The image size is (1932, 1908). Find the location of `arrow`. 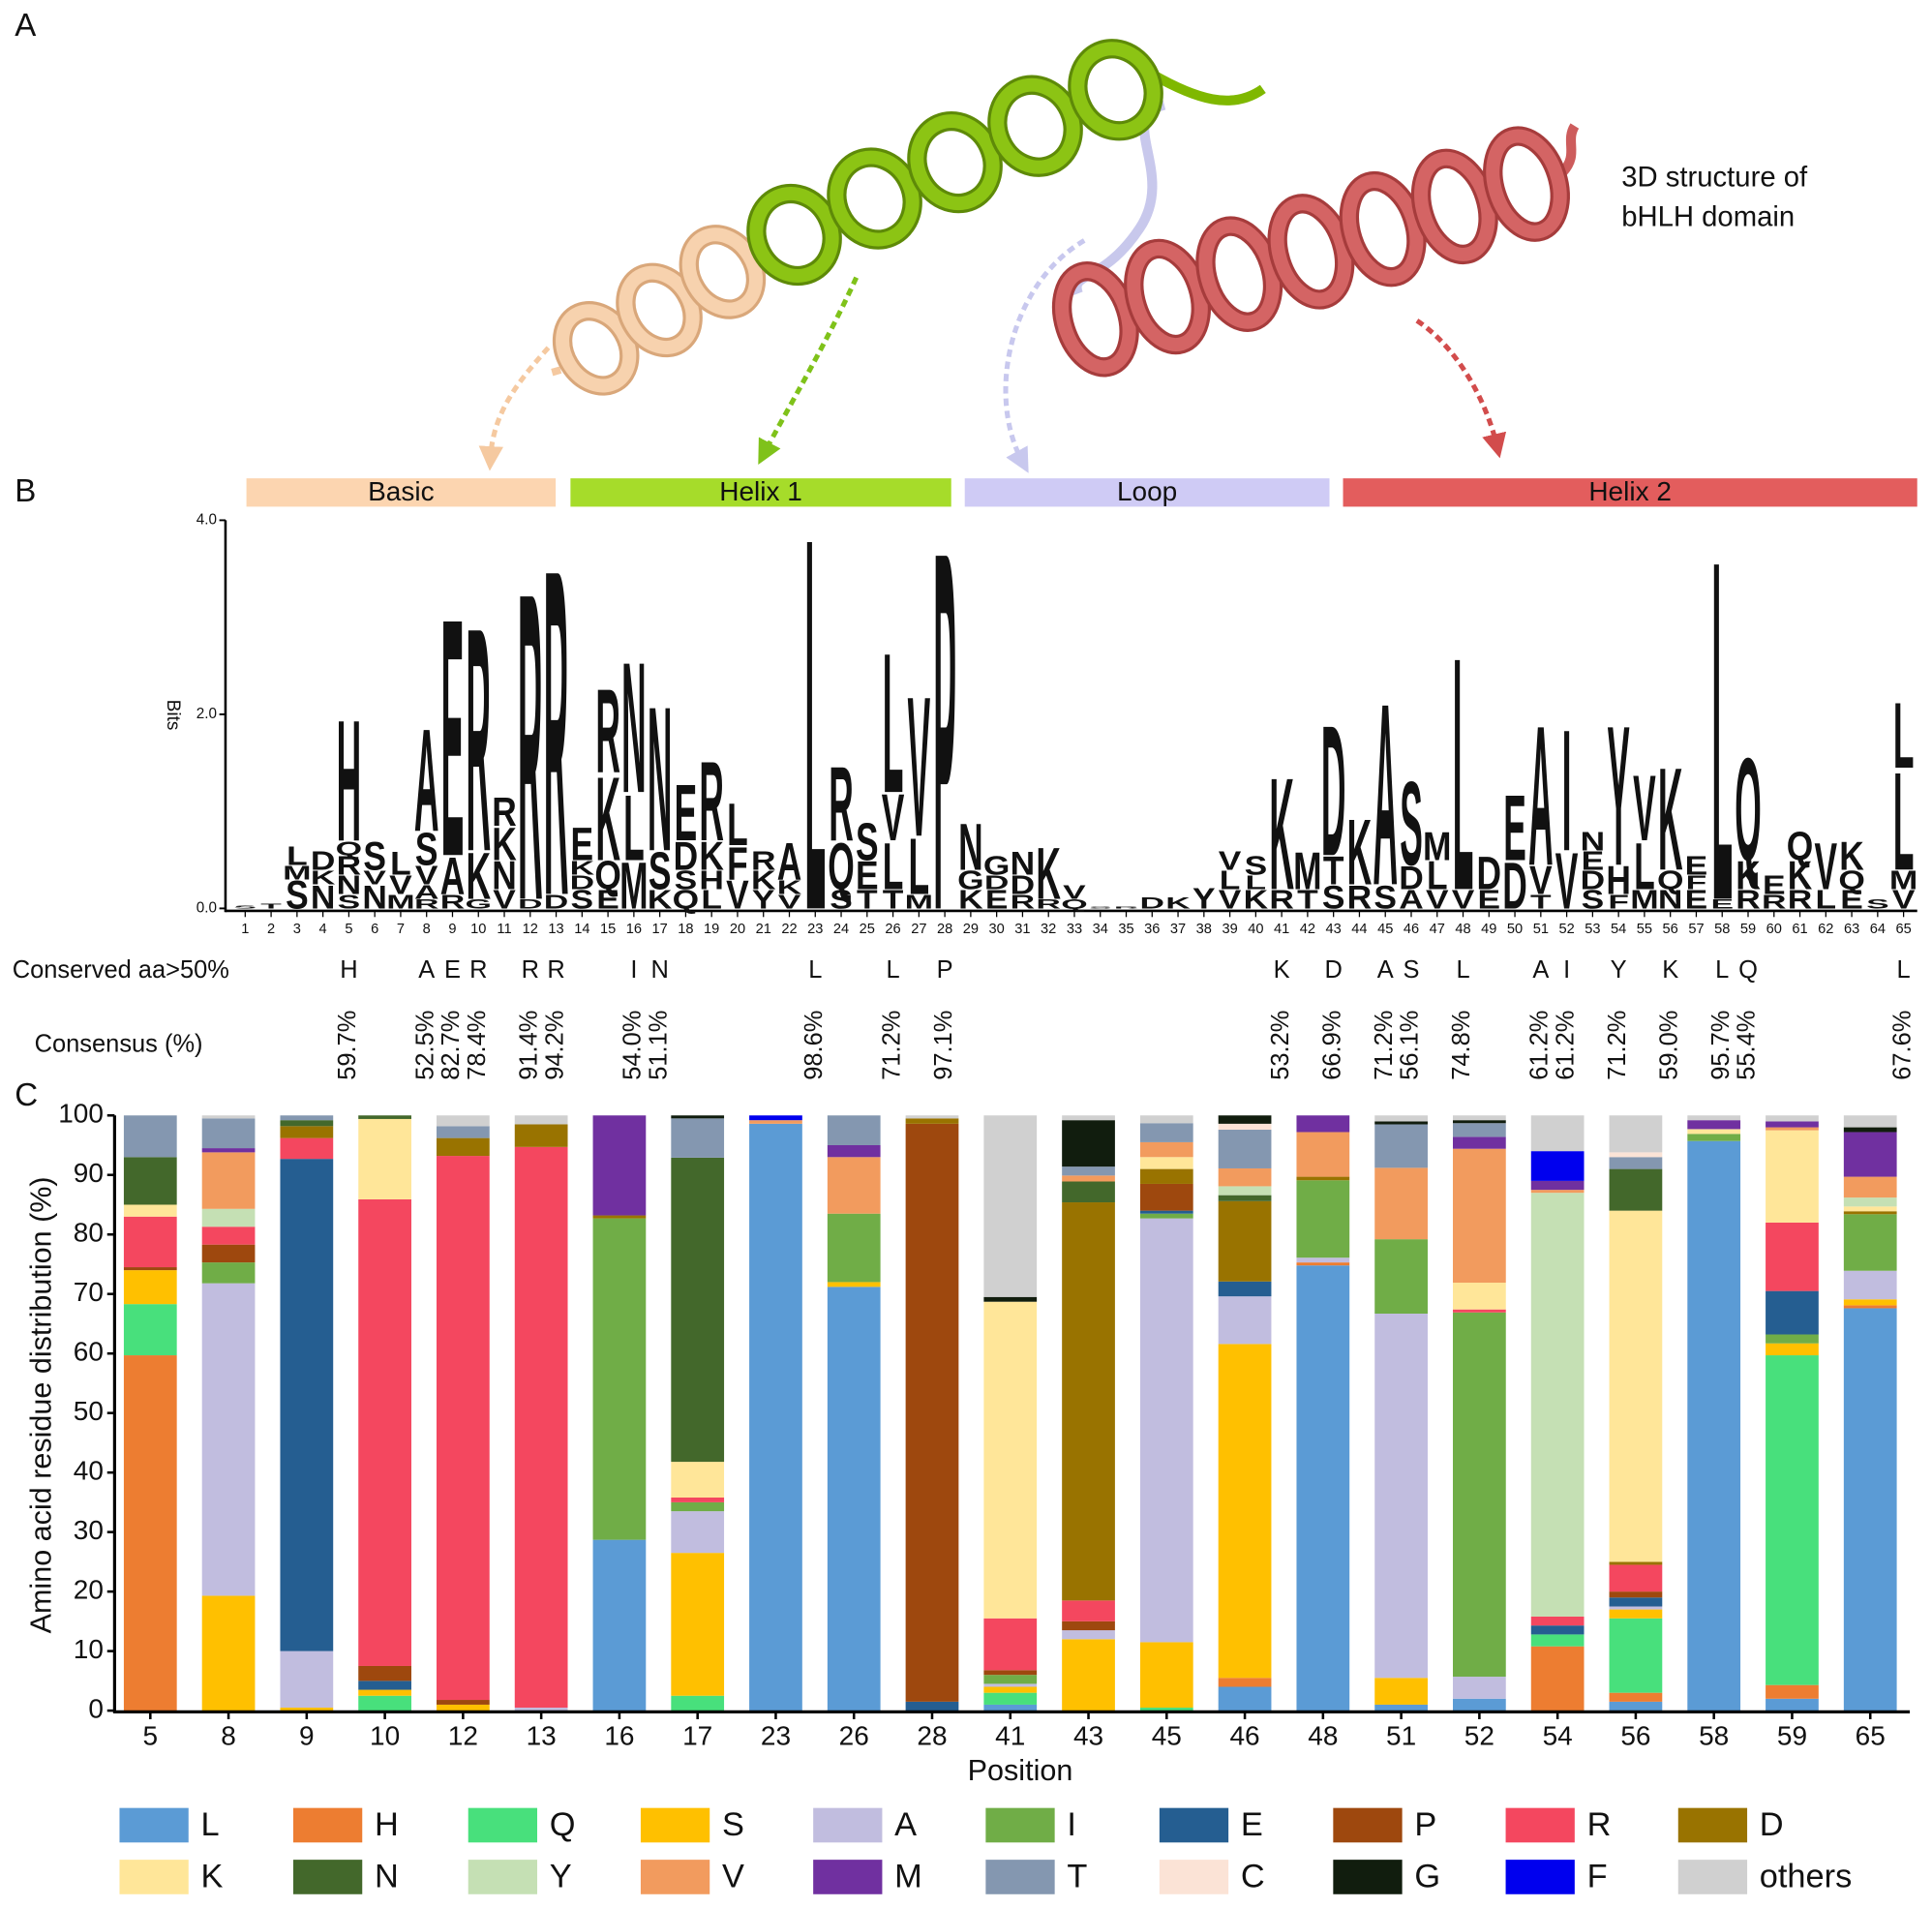

arrow is located at coordinates (514, 408).